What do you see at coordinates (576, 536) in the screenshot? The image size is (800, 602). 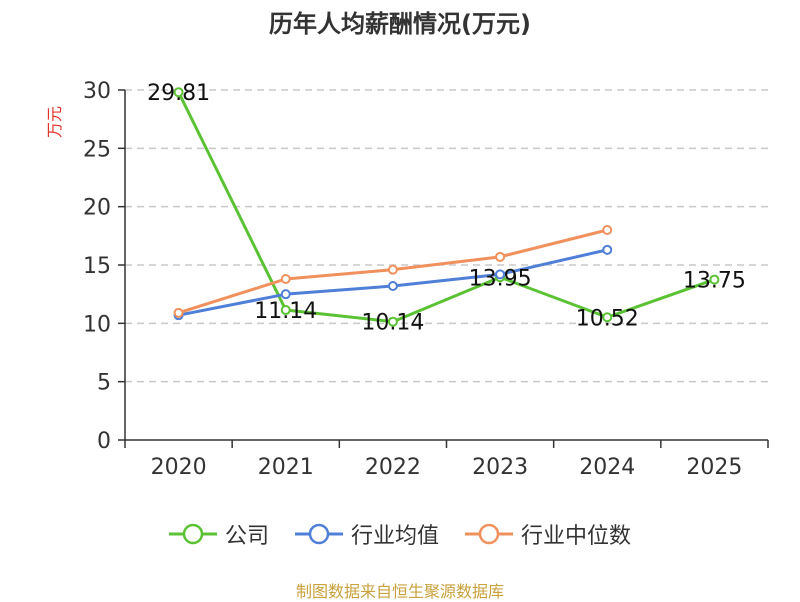 I see `legend-label: 行业中位数` at bounding box center [576, 536].